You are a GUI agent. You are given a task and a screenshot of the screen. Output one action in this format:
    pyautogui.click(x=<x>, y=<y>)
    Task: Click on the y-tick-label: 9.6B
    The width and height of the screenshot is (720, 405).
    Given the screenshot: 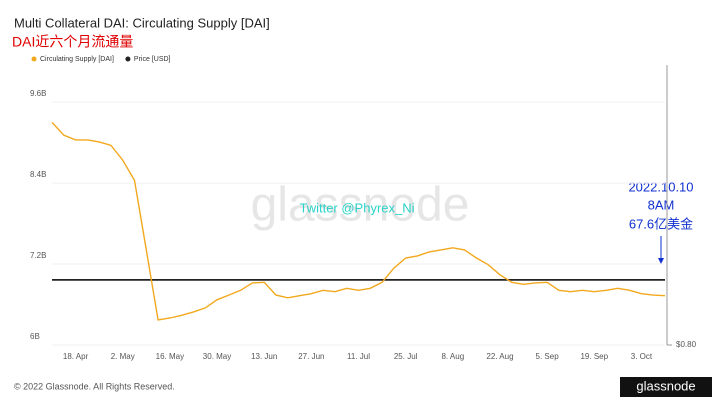 What is the action you would take?
    pyautogui.click(x=38, y=93)
    